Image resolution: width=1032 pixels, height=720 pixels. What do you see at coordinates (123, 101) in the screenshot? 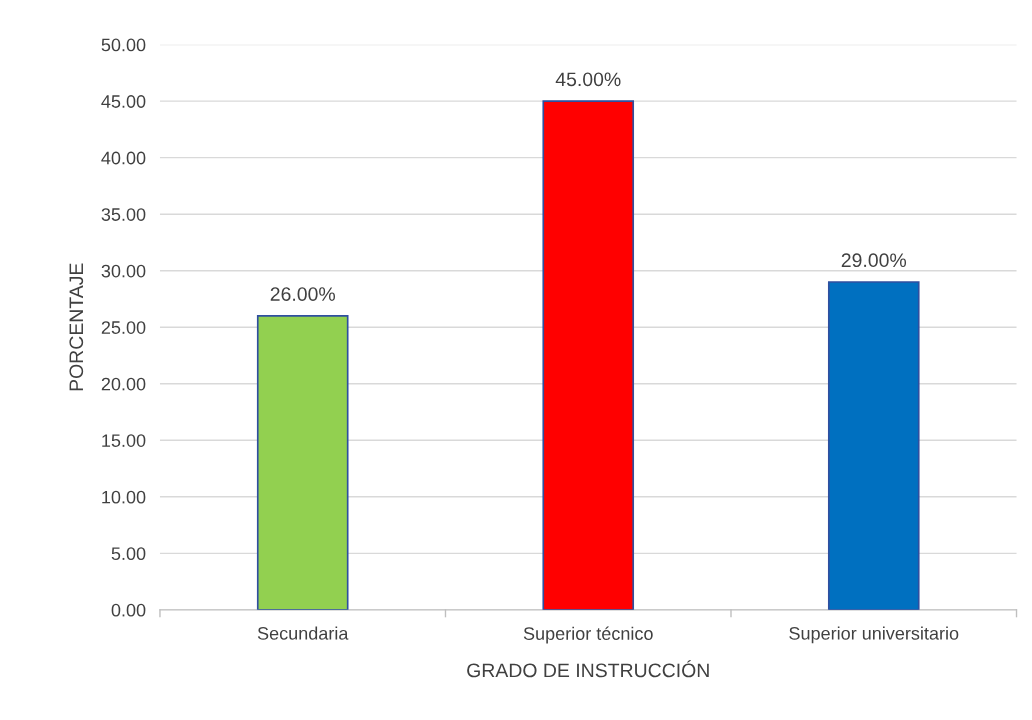
I see `y-tick-label: 45.00` at bounding box center [123, 101].